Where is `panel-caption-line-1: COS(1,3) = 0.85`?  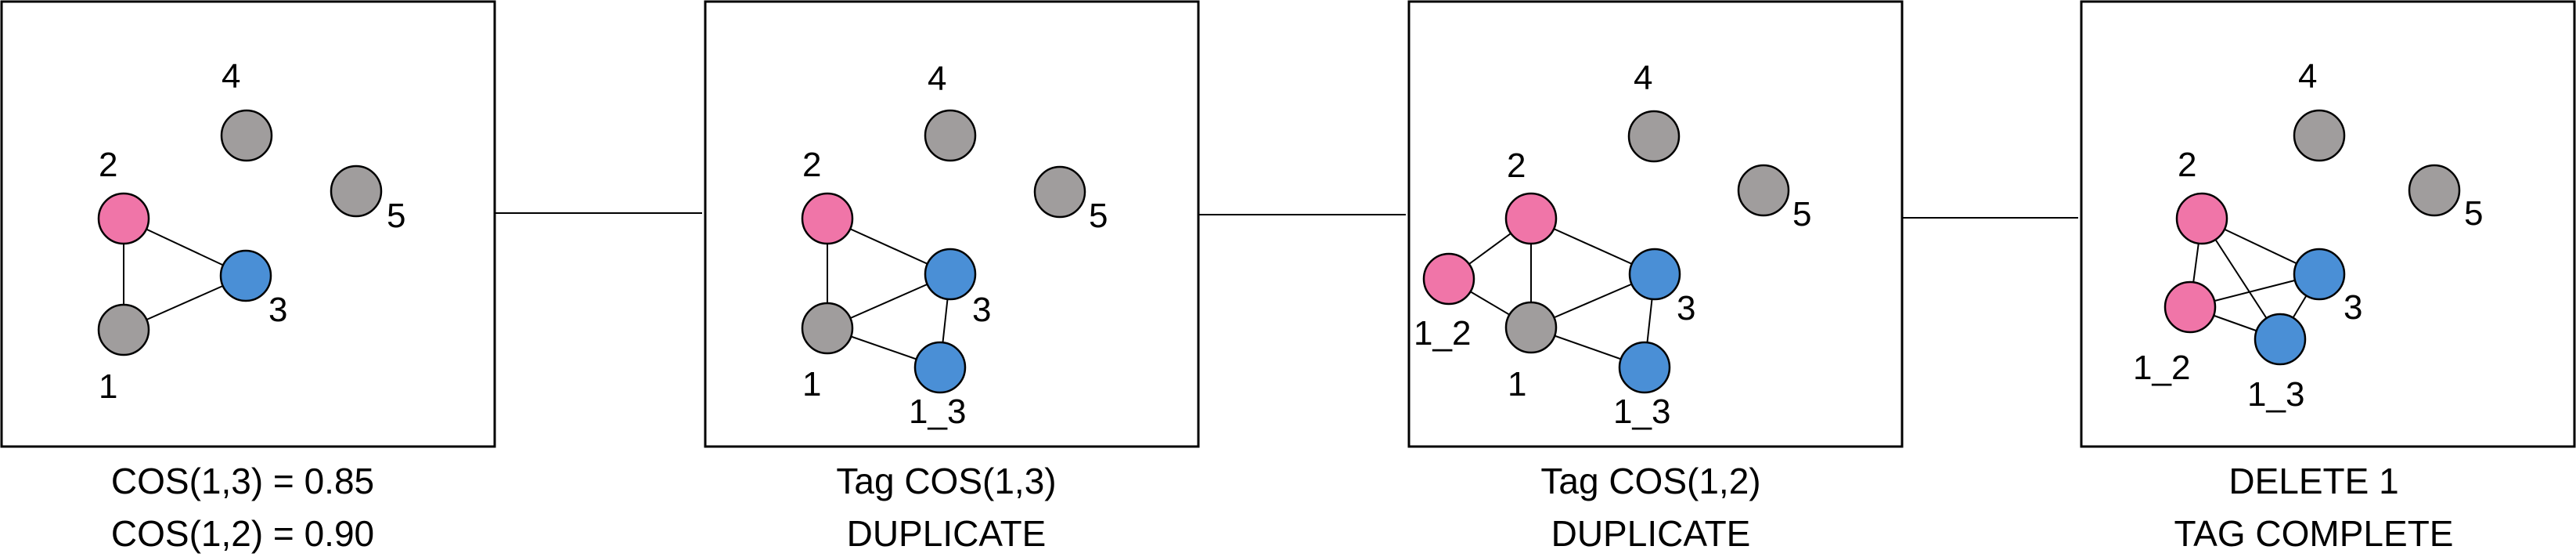
panel-caption-line-1: COS(1,3) = 0.85 is located at coordinates (242, 481).